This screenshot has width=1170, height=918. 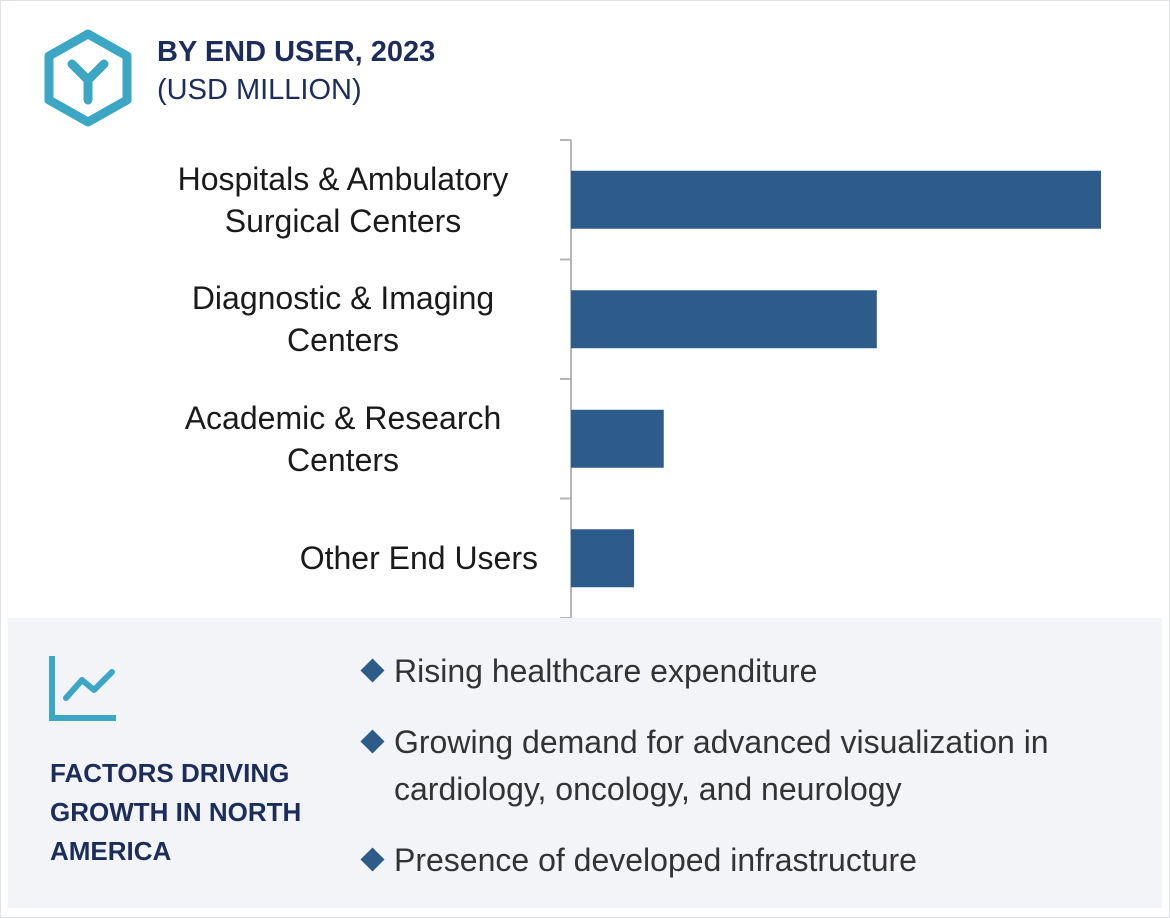 I want to click on brand-icon, so click(x=88, y=78).